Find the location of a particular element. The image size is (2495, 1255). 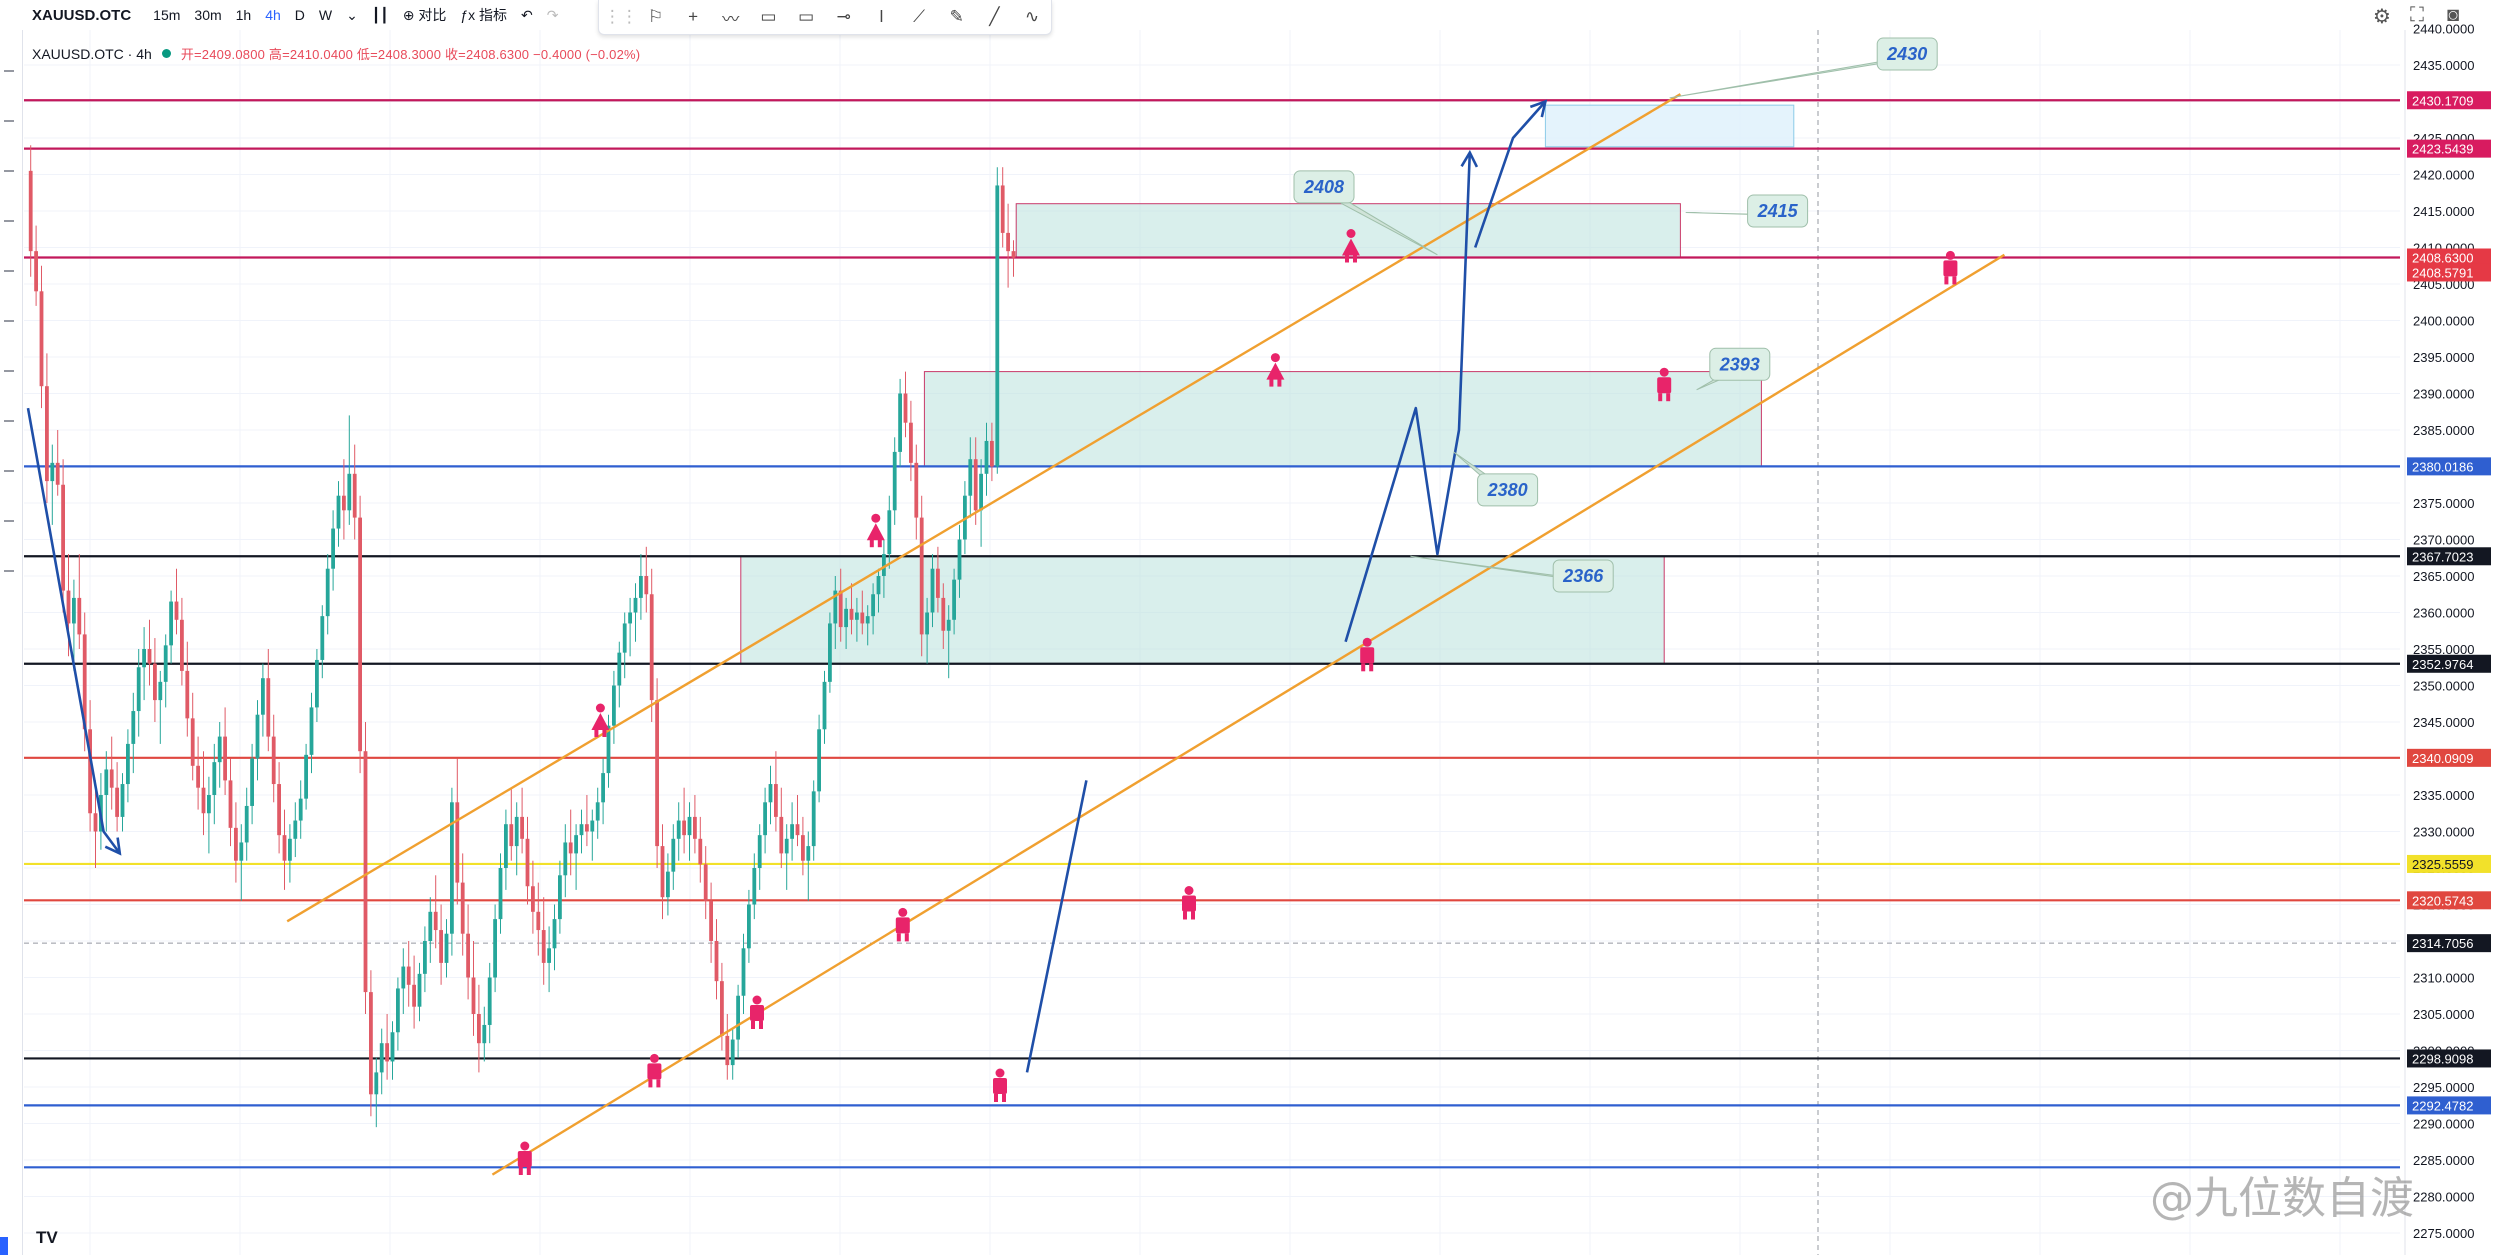

flag-icon: ⚐ is located at coordinates (655, 16).